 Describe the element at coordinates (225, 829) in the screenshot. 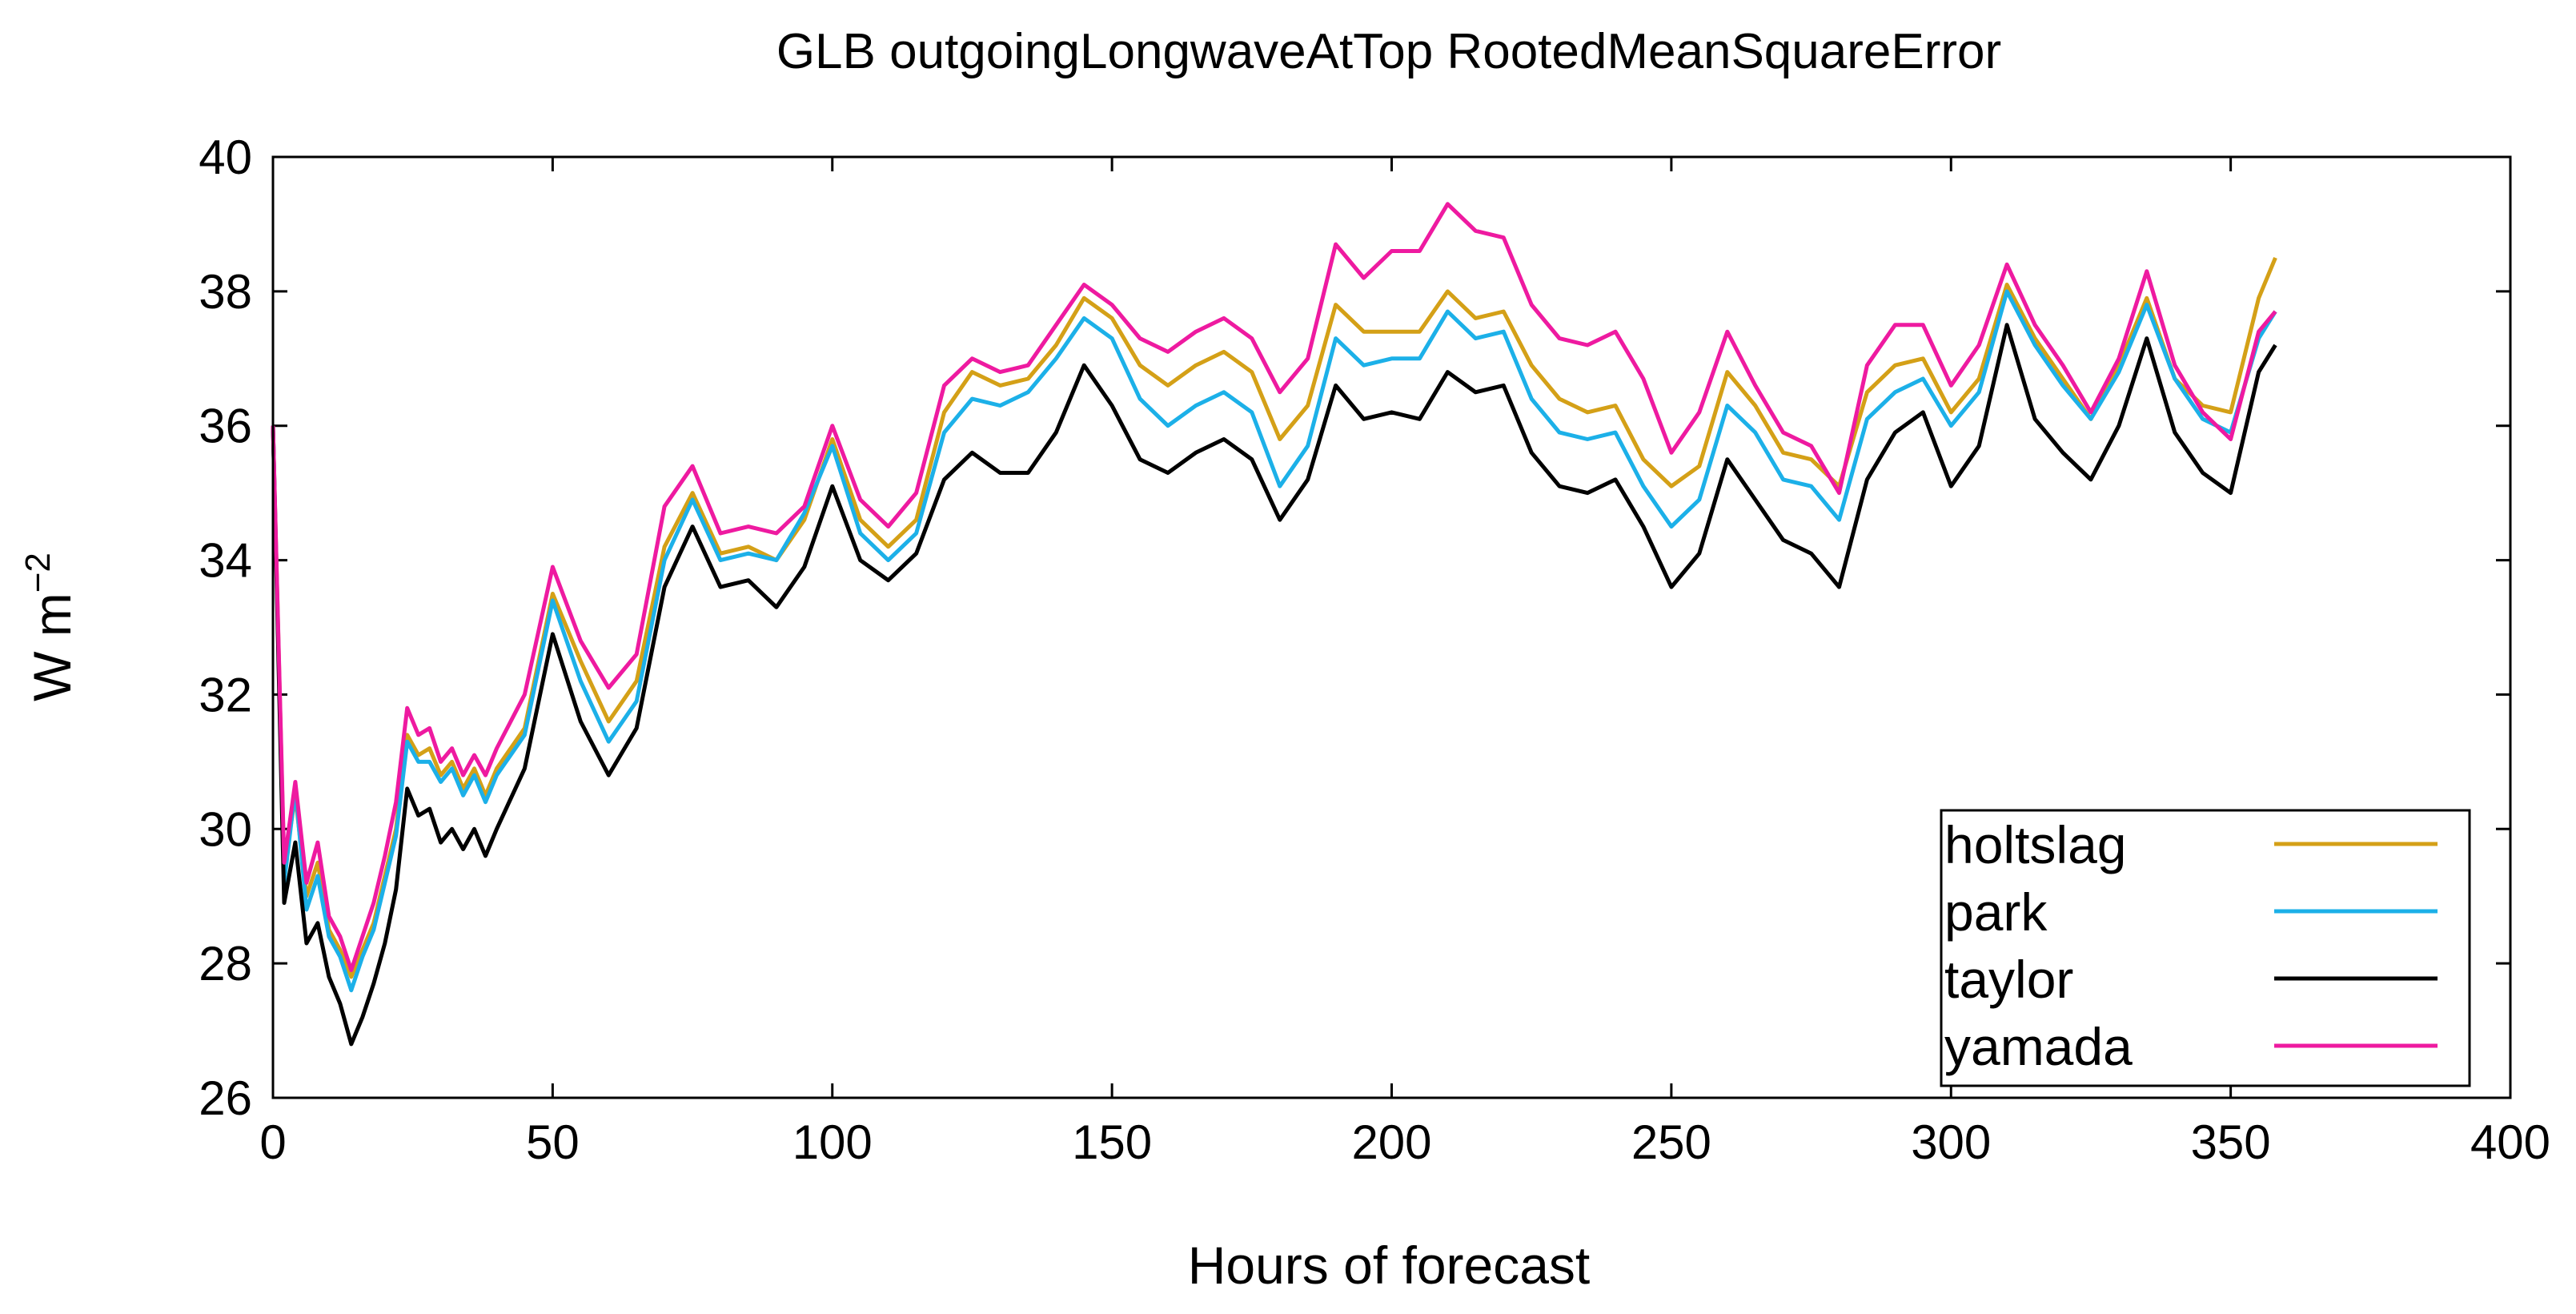

I see `y-tick-label: 30` at that location.